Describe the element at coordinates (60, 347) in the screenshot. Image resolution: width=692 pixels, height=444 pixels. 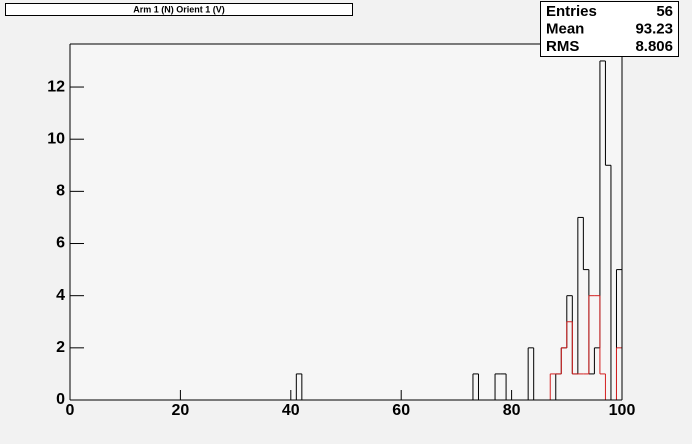
I see `y-tick-label: 2` at that location.